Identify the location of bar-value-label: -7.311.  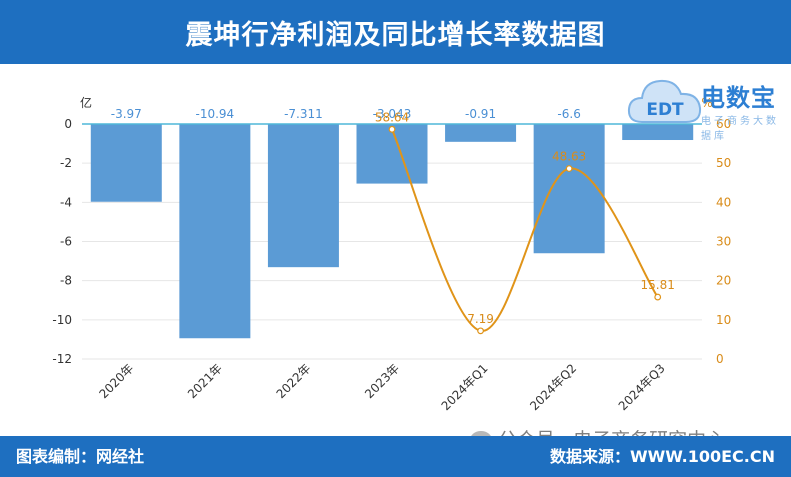
(303, 114).